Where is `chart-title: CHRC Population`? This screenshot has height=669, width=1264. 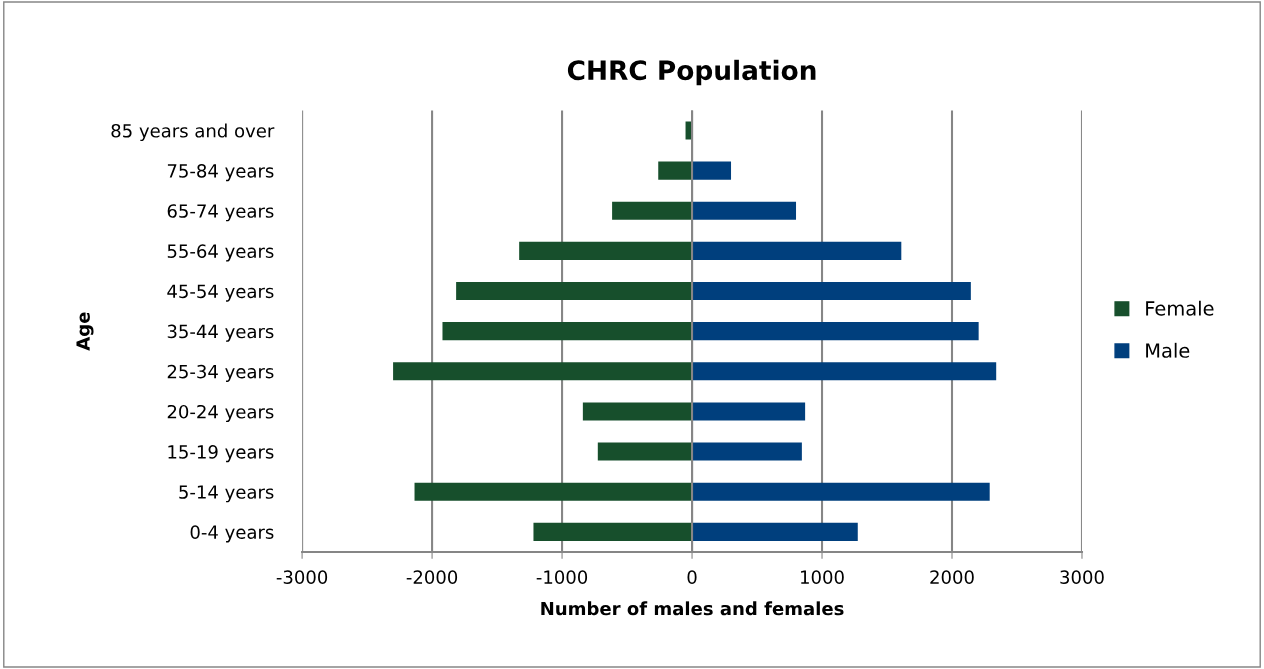
chart-title: CHRC Population is located at coordinates (691, 72).